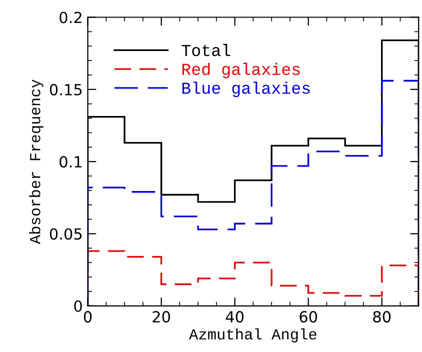 The height and width of the screenshot is (352, 422). What do you see at coordinates (78, 306) in the screenshot?
I see `y-tick-label: 0` at bounding box center [78, 306].